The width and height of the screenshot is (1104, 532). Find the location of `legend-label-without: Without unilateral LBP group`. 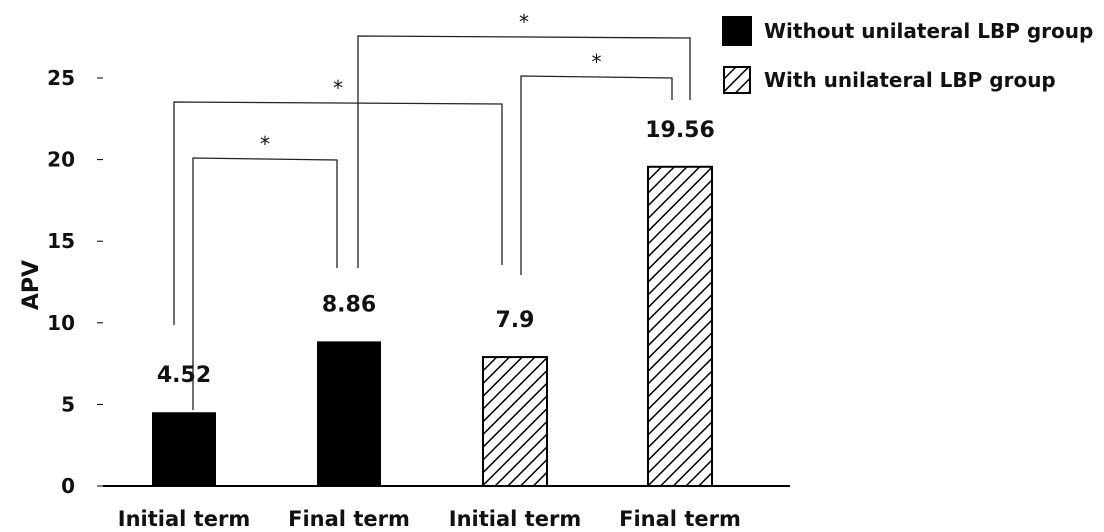

legend-label-without: Without unilateral LBP group is located at coordinates (928, 31).